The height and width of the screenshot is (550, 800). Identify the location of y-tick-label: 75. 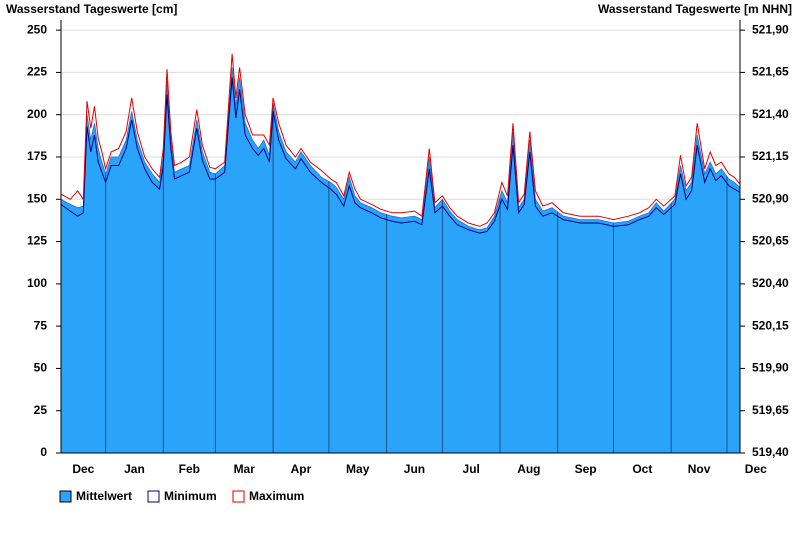
(41, 325).